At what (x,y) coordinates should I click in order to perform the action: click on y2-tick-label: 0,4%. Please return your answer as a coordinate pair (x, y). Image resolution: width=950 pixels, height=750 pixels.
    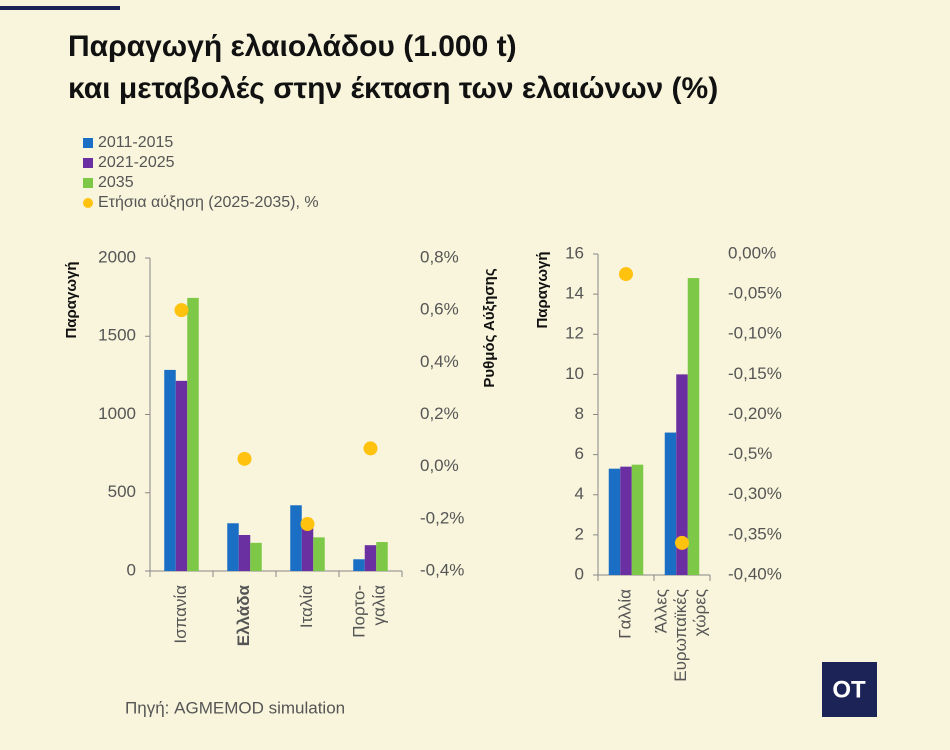
    Looking at the image, I should click on (439, 361).